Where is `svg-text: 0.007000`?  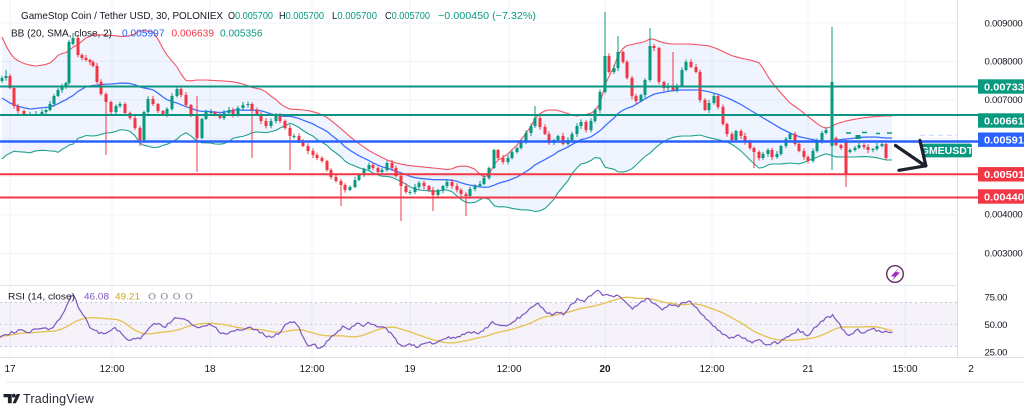 svg-text: 0.007000 is located at coordinates (1004, 100).